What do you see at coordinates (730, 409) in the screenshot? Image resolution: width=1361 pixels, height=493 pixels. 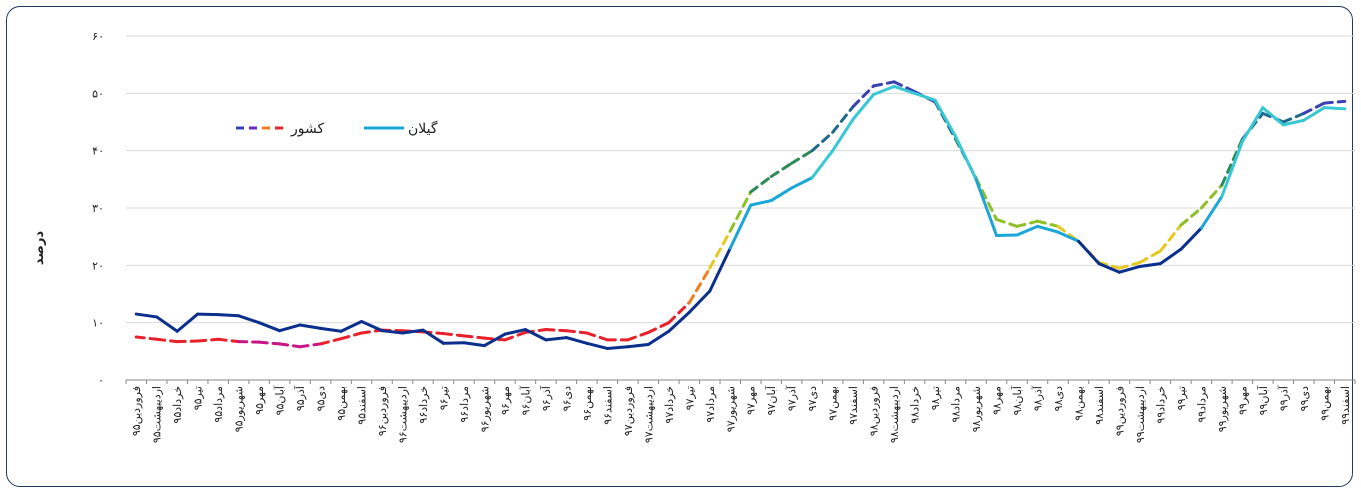 I see `x-tick-label: شهریور۹۷` at bounding box center [730, 409].